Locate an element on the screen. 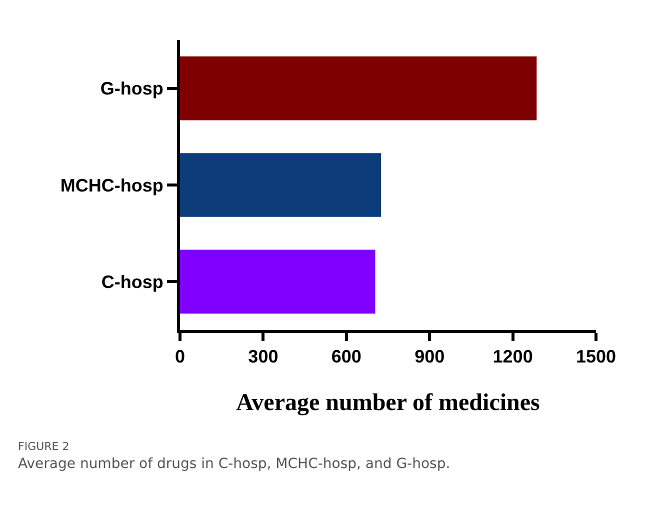 This screenshot has width=646, height=507. x-axis-title: Average number of medicines is located at coordinates (388, 403).